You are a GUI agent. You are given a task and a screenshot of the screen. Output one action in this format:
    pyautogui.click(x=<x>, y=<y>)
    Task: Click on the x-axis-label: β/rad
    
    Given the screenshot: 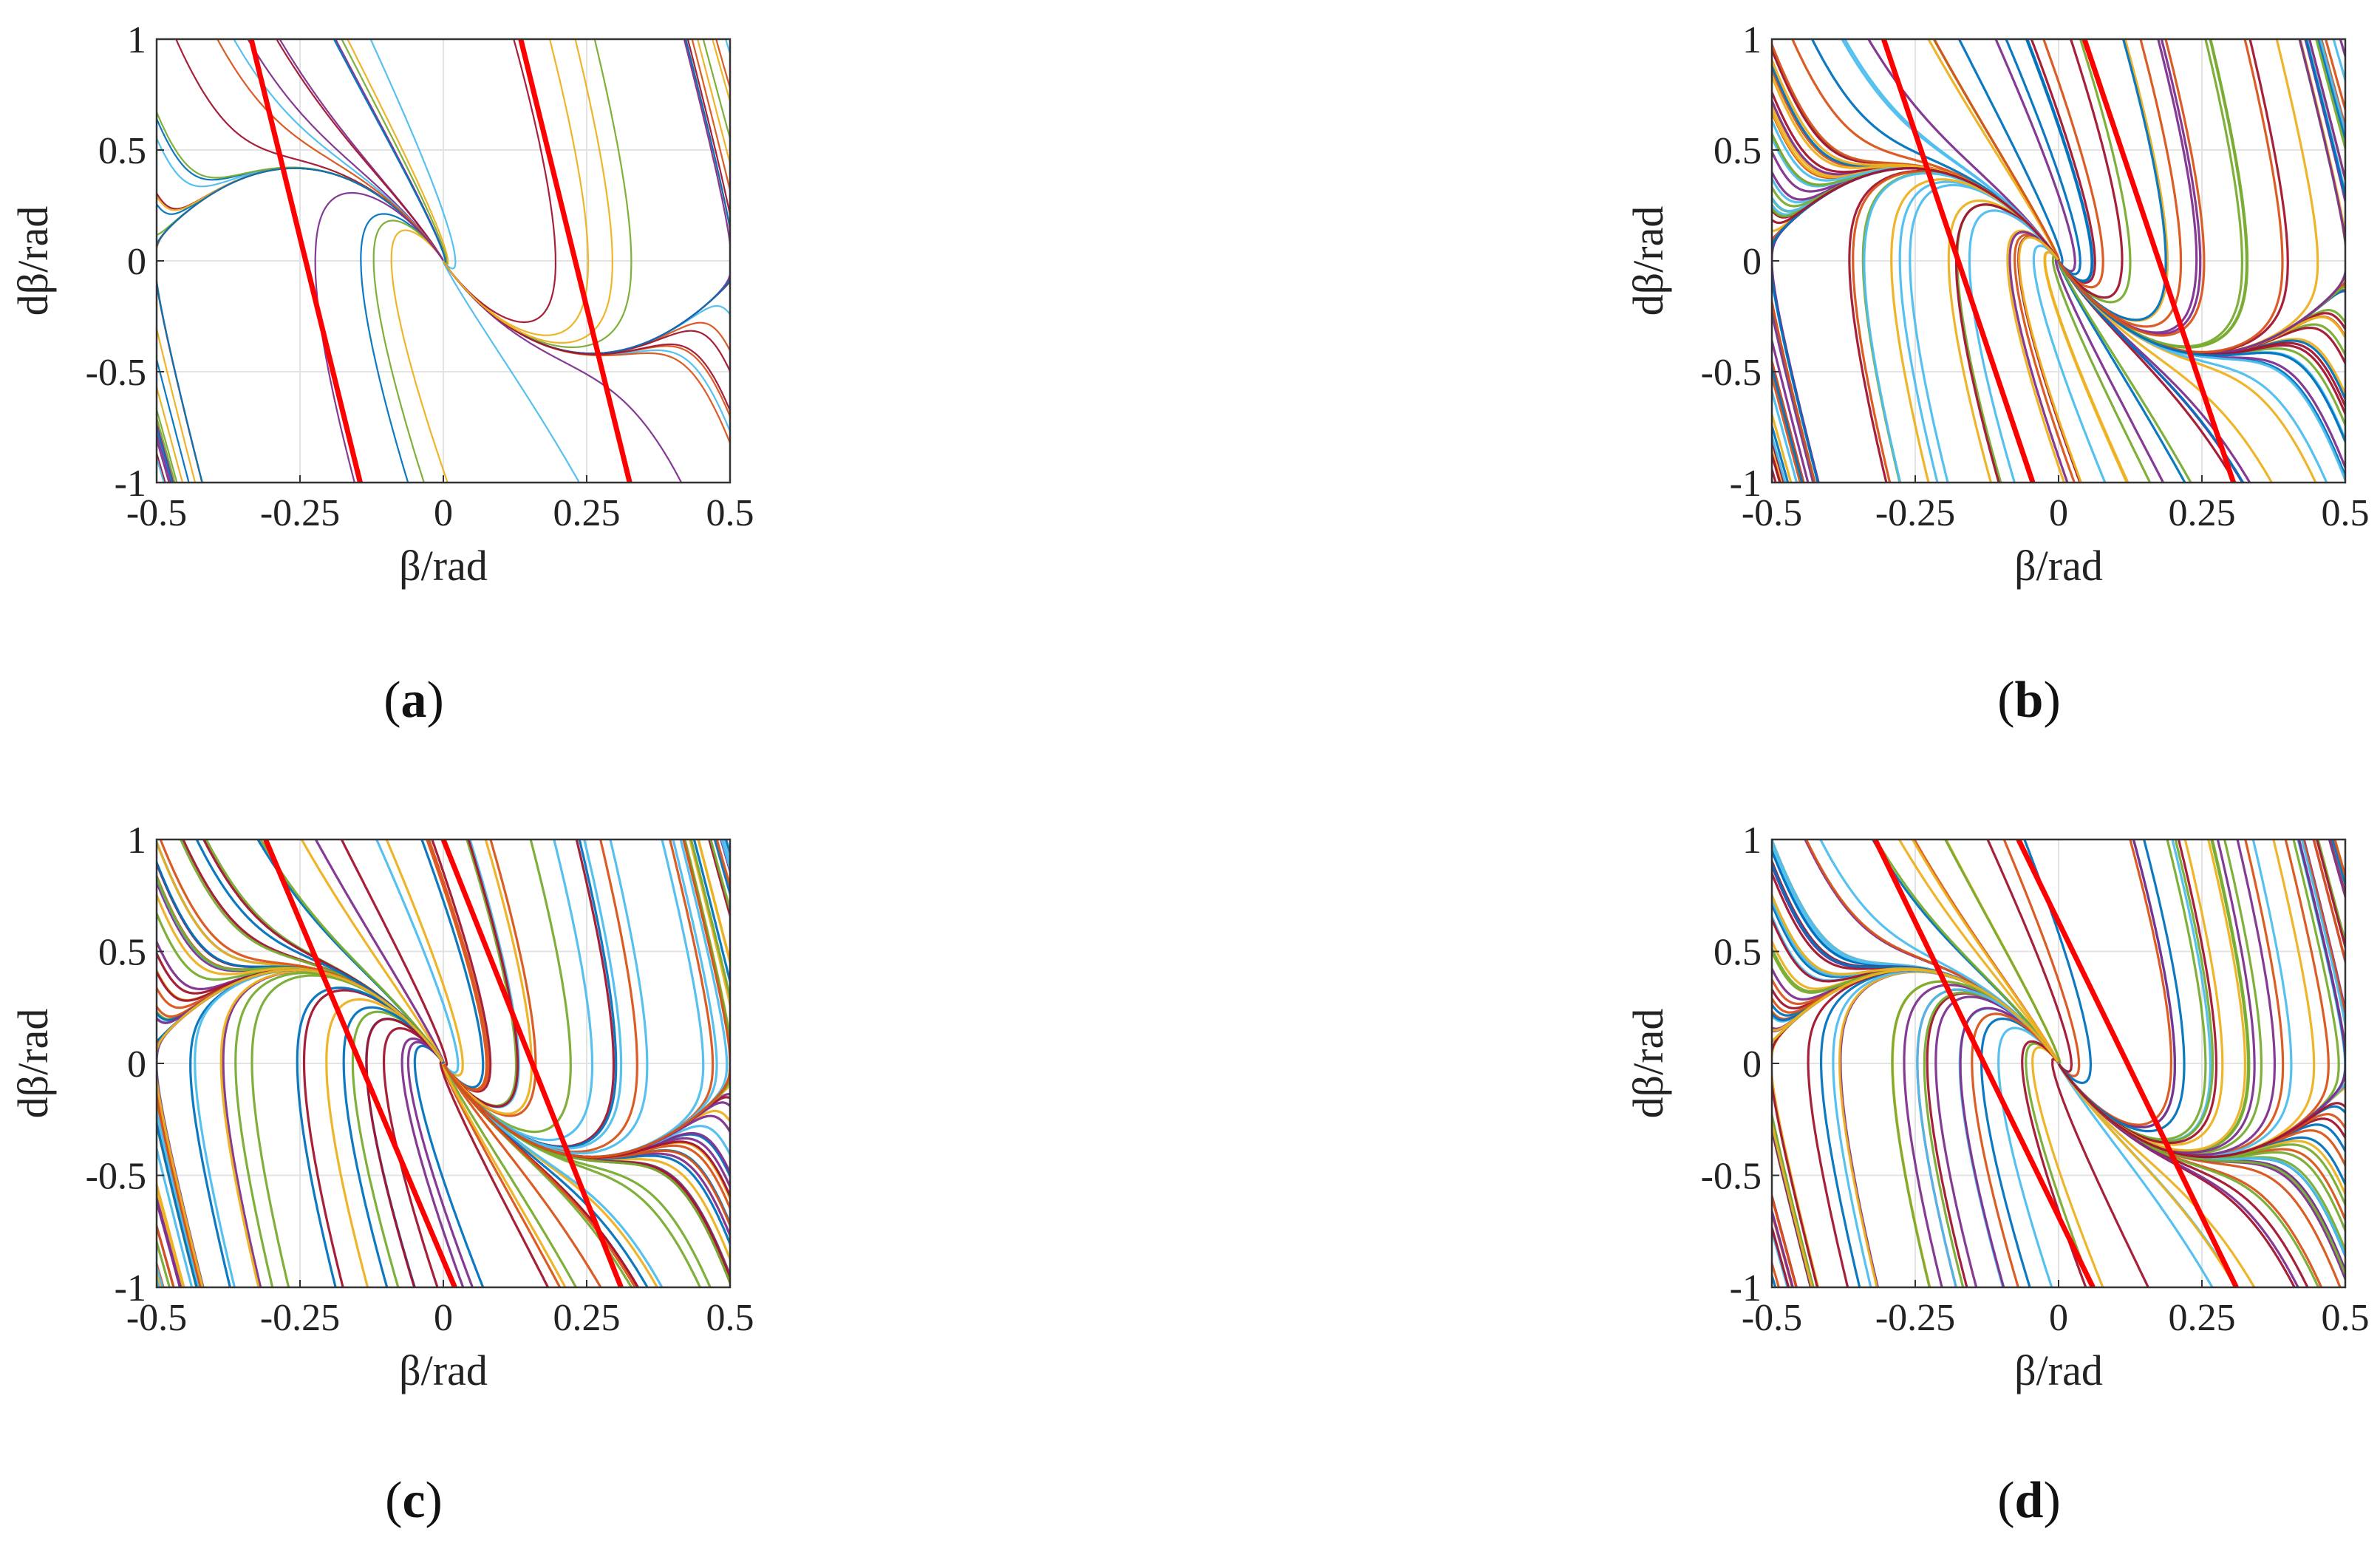 What is the action you would take?
    pyautogui.click(x=2058, y=566)
    